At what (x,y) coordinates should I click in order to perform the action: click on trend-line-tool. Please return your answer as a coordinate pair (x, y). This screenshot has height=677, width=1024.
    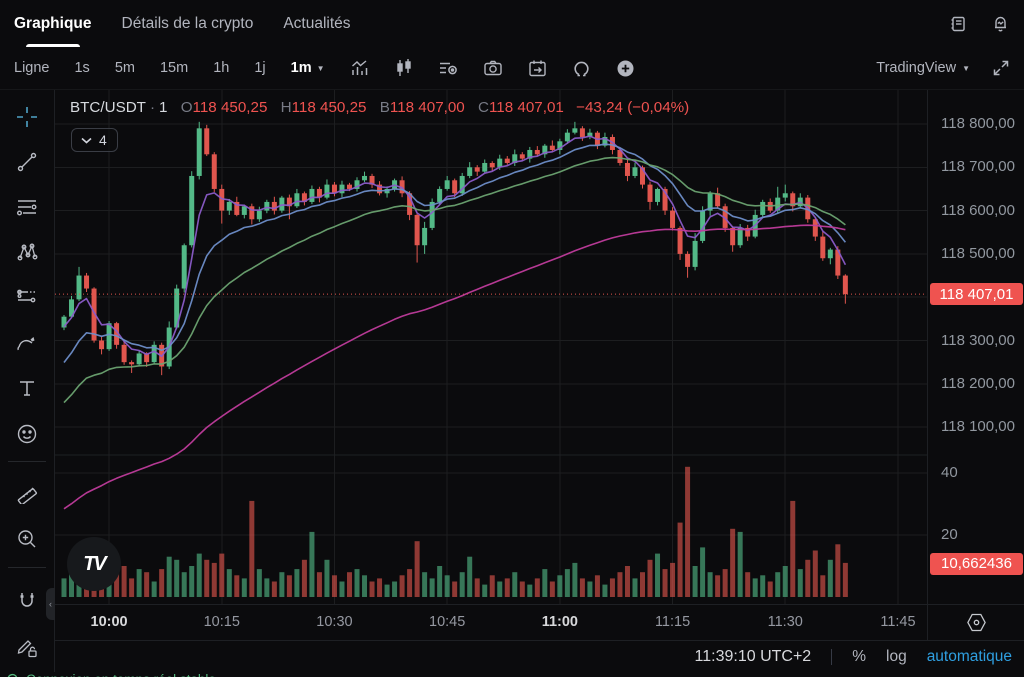
    Looking at the image, I should click on (27, 162).